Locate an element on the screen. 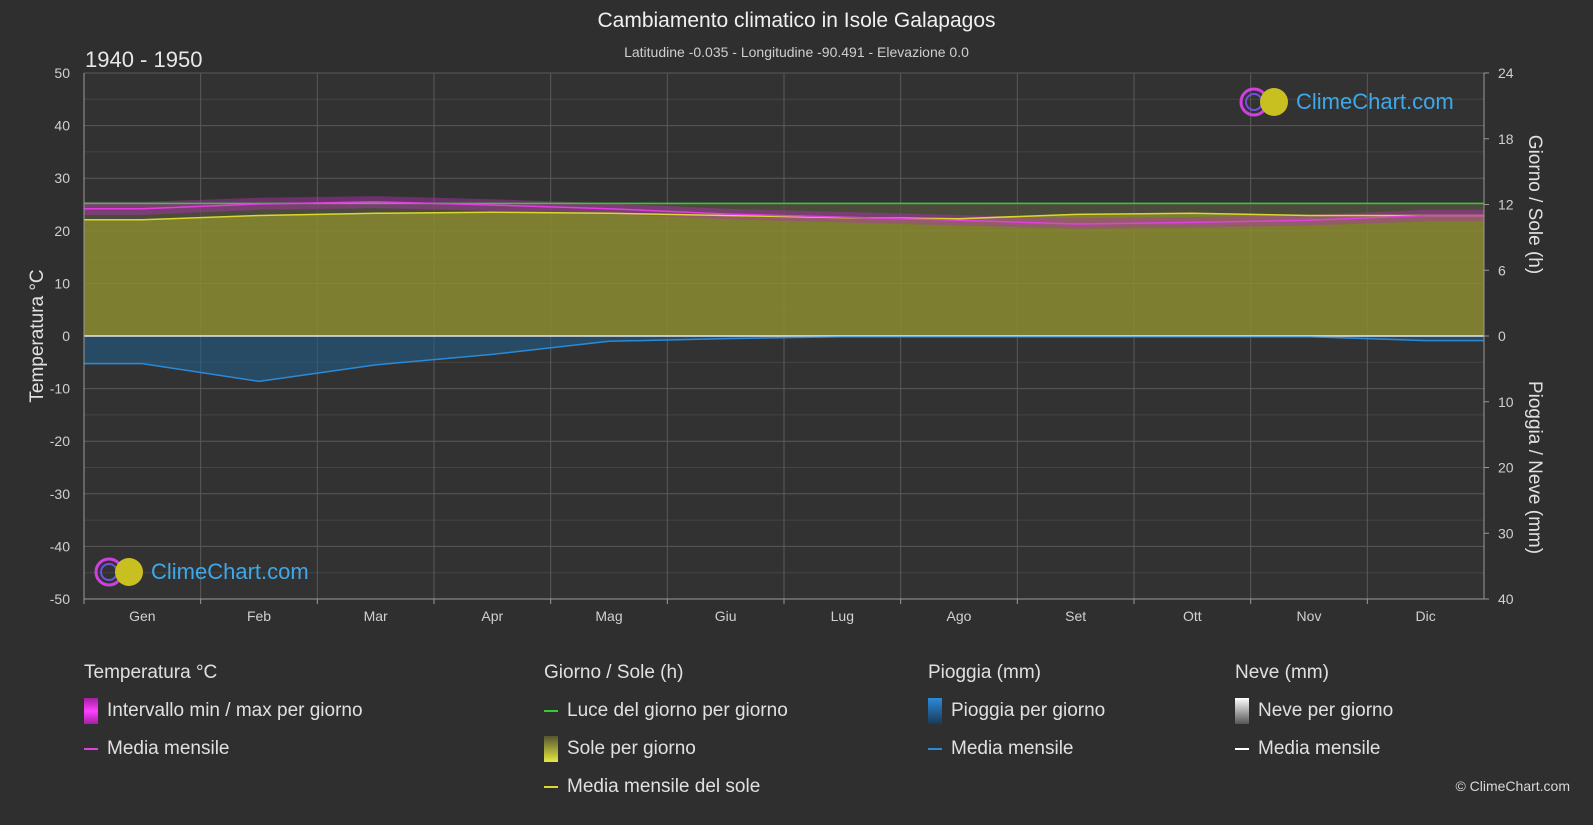  right-bottom-axis-title: Pioggia / Neve (mm) is located at coordinates (1534, 467).